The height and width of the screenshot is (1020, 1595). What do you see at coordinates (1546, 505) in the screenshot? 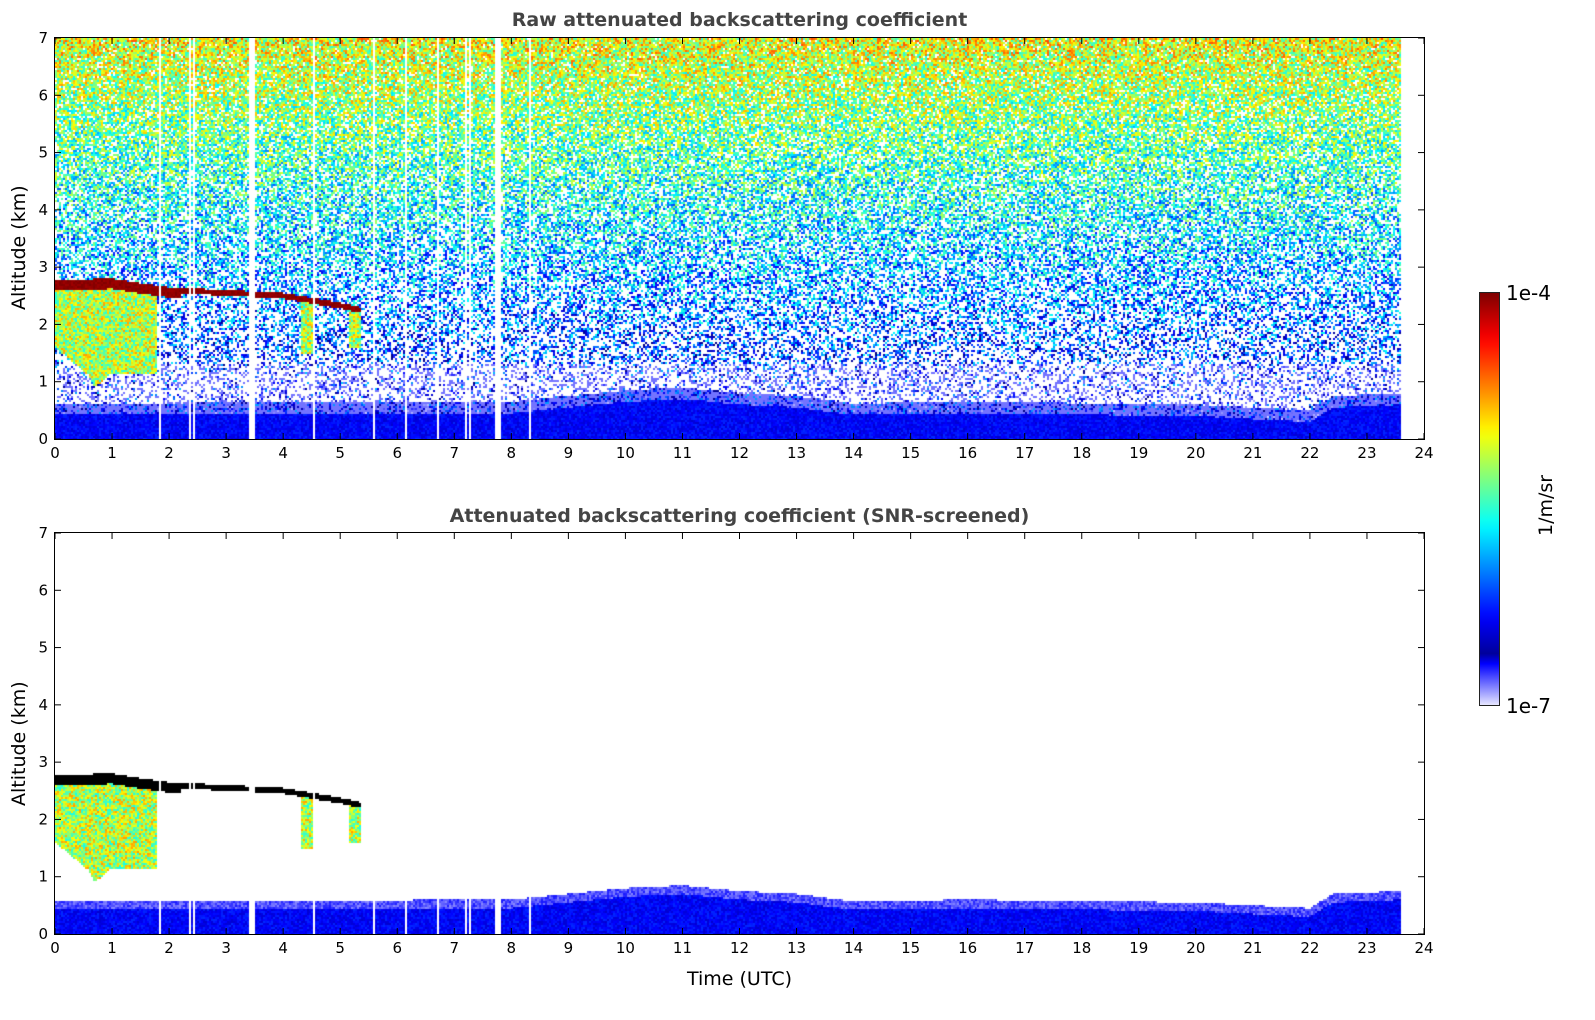
I see `colorbar-label: 1/m/sr` at bounding box center [1546, 505].